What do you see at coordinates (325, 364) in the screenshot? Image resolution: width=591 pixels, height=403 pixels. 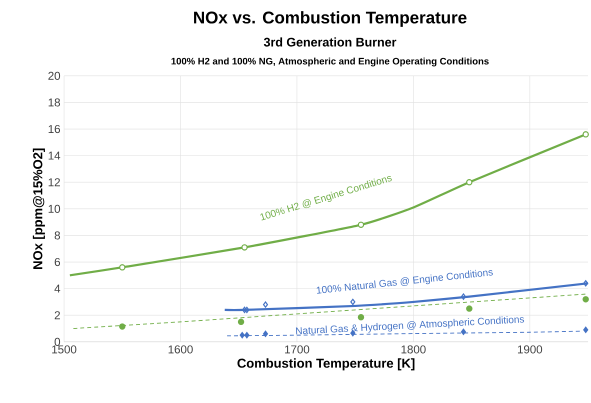 I see `x-axis-title: Combustion Temperature [K]` at bounding box center [325, 364].